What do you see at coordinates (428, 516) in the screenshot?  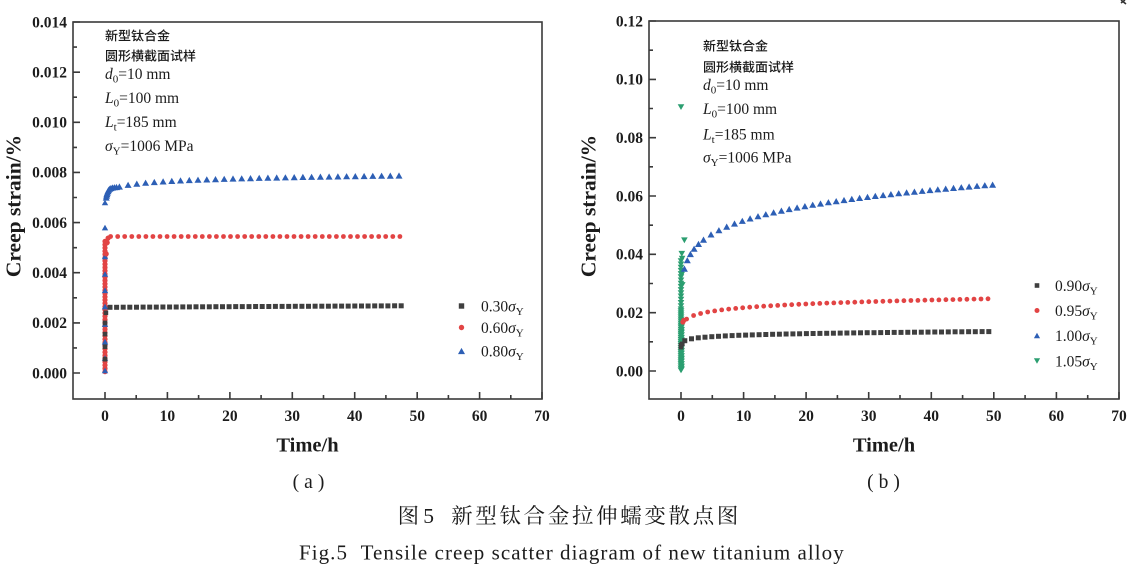 I see `svg-text: 5` at bounding box center [428, 516].